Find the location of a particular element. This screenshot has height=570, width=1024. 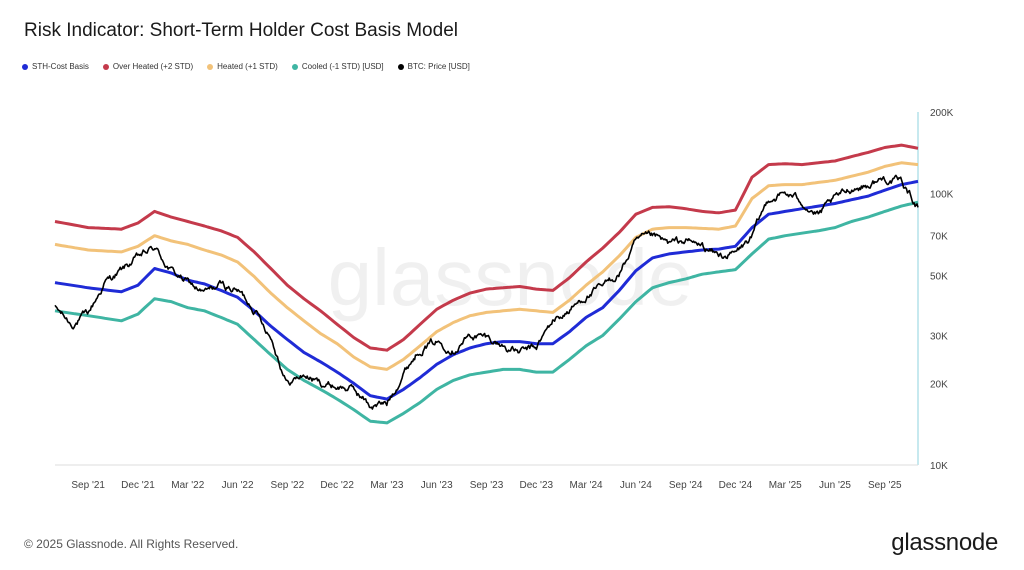

legend-item-heated: Heated (+1 STD) is located at coordinates (242, 66).